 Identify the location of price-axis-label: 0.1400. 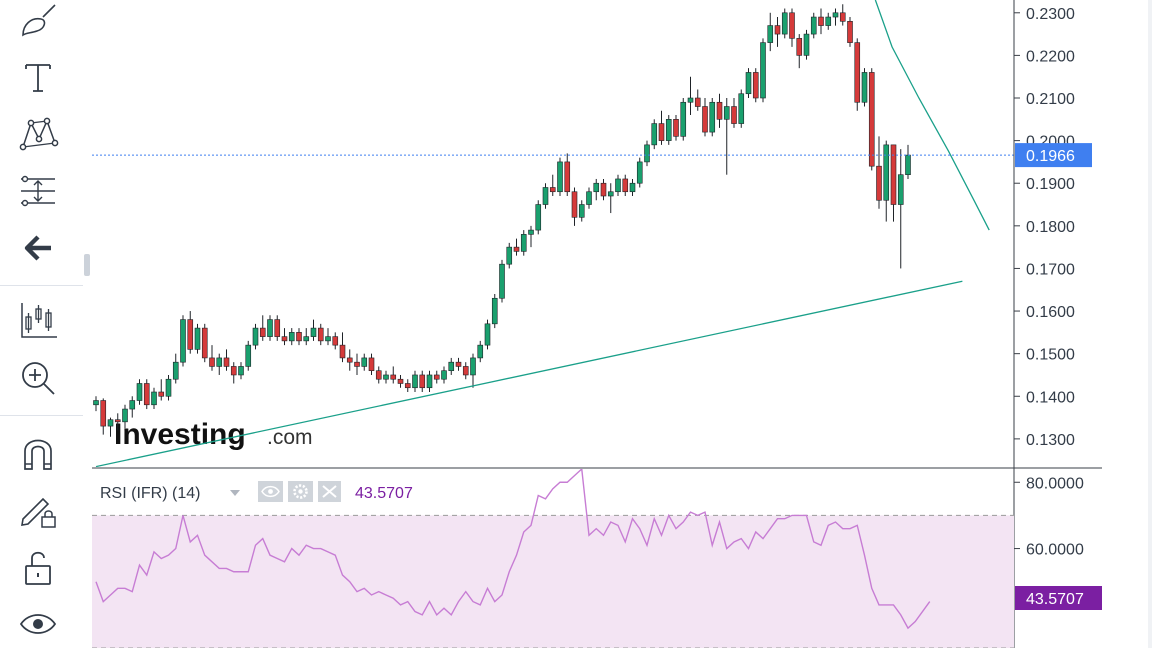
(1050, 397).